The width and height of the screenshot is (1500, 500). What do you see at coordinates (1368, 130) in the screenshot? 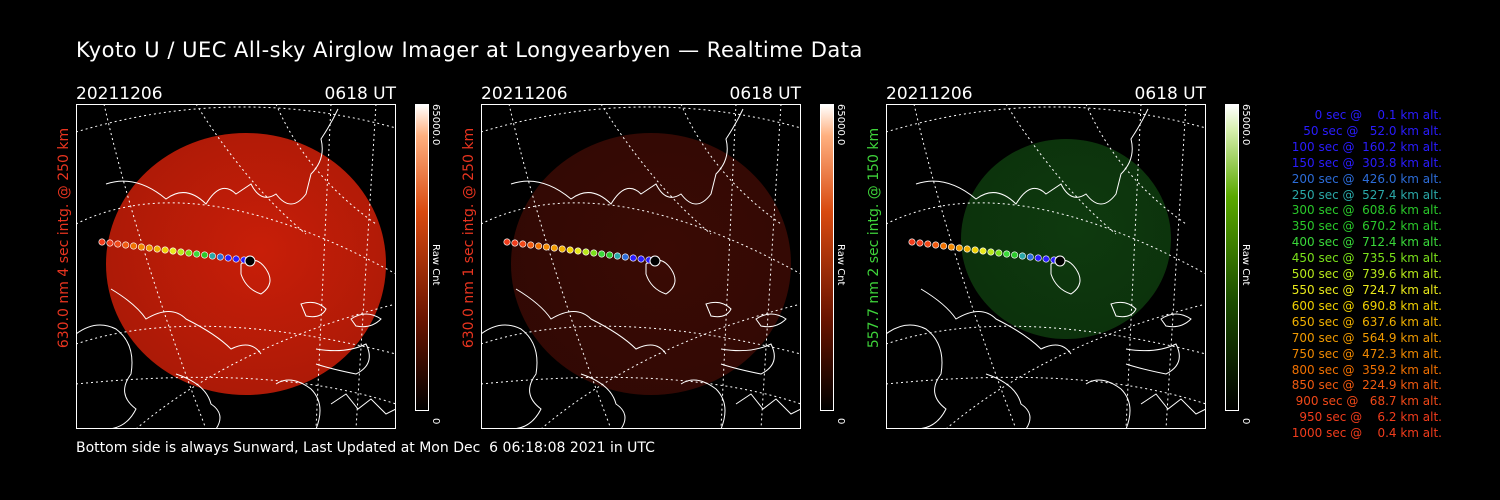
I see `legend-row: 50 sec @ 52.0 km alt.` at bounding box center [1368, 130].